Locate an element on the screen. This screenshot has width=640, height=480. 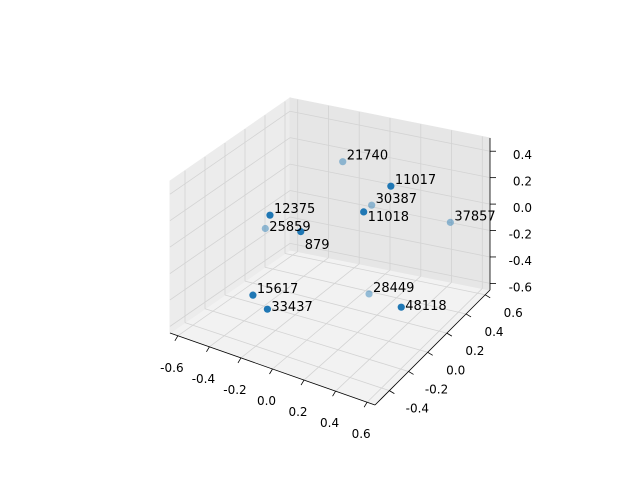
point-label: 28449 is located at coordinates (393, 288).